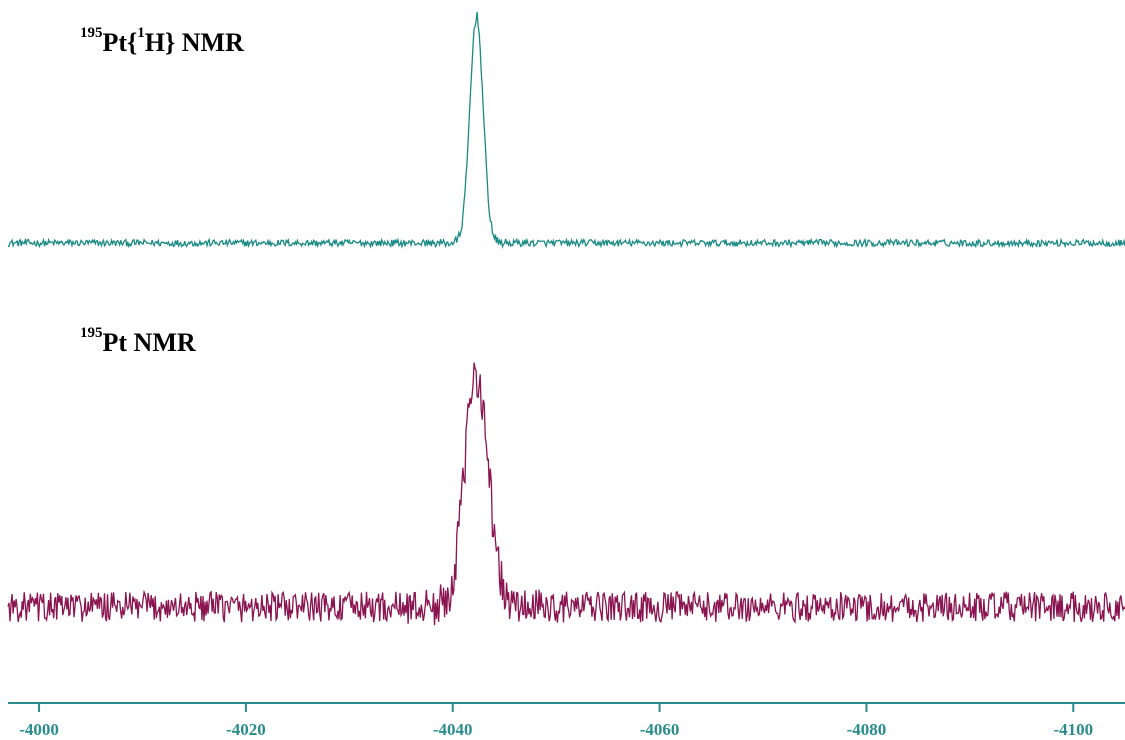 The image size is (1125, 740). I want to click on x-tick-label: -4040, so click(453, 729).